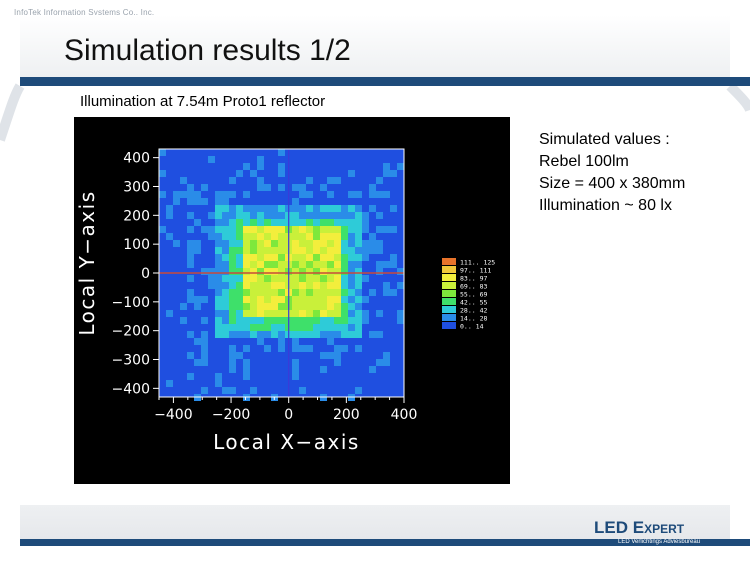 This screenshot has height=563, width=750. What do you see at coordinates (639, 528) in the screenshot?
I see `led-expert-logo: LED Expert` at bounding box center [639, 528].